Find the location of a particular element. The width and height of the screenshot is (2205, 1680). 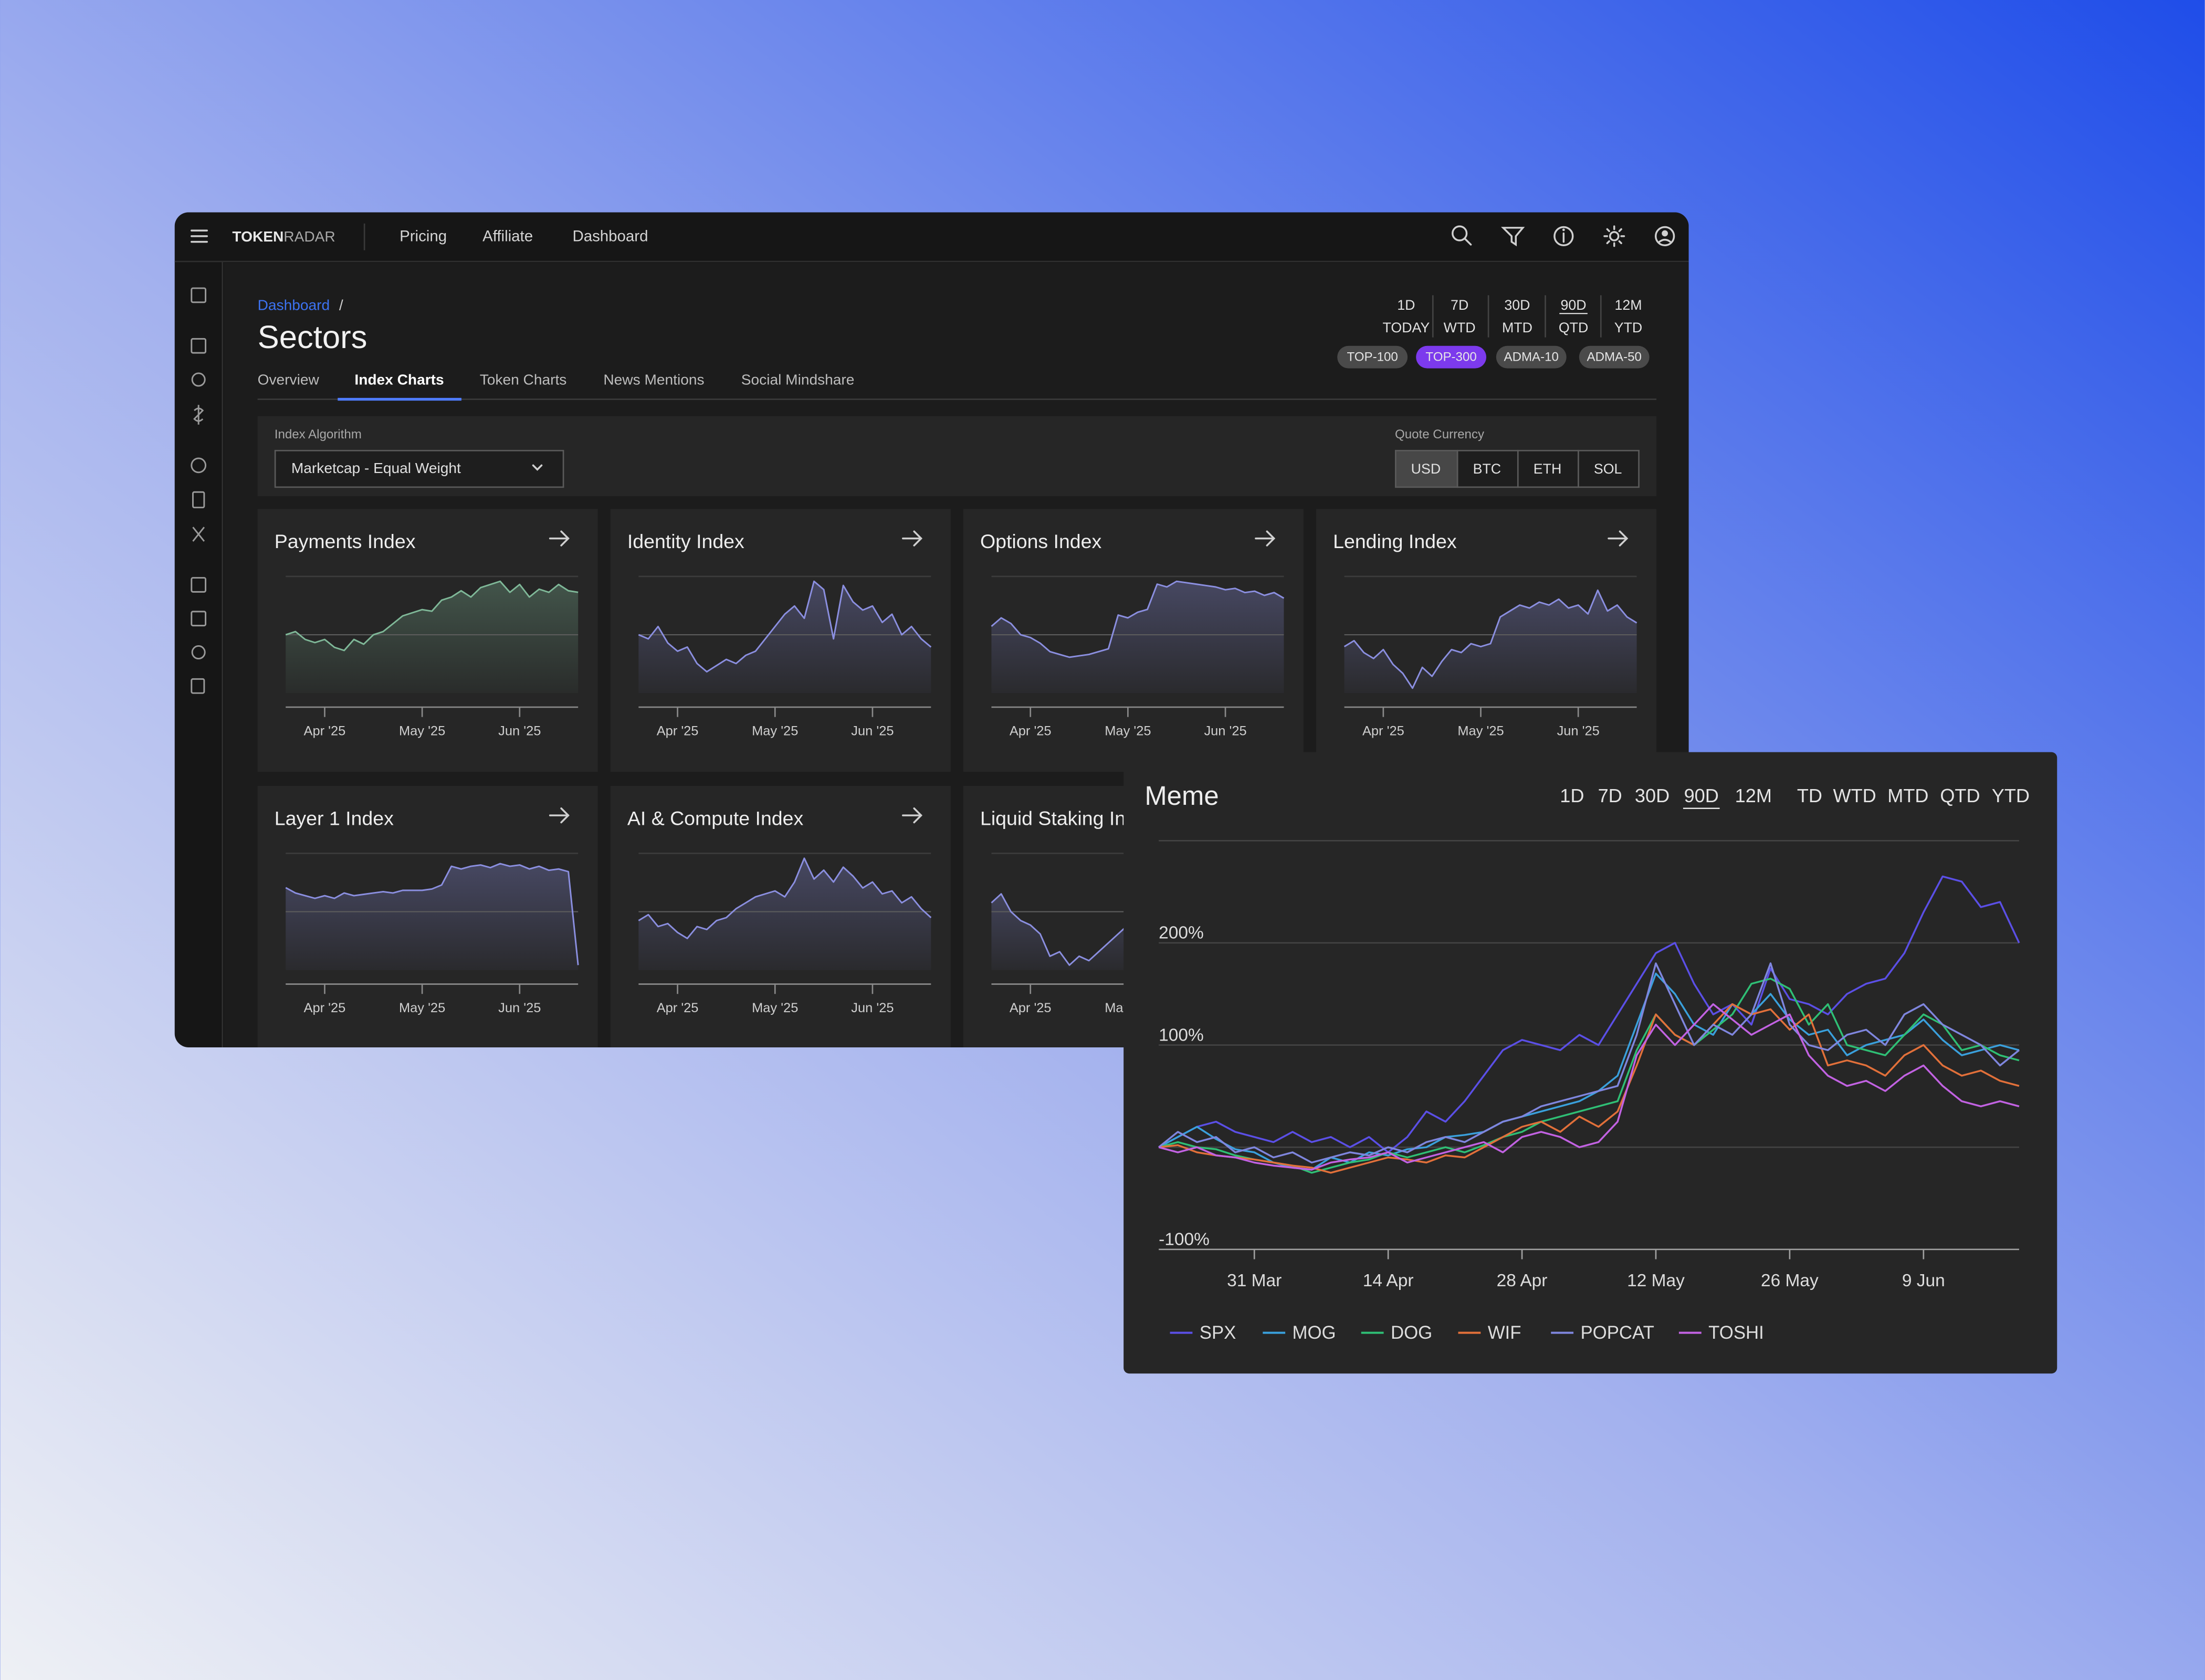

tab: Overview is located at coordinates (289, 380).